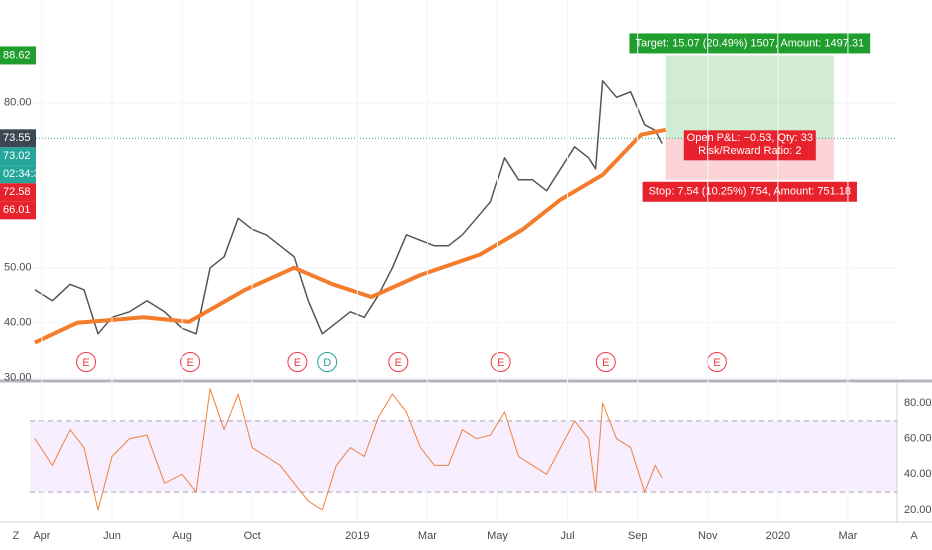 The image size is (932, 550). Describe the element at coordinates (21, 174) in the screenshot. I see `countdown-label: 02:34:3` at that location.